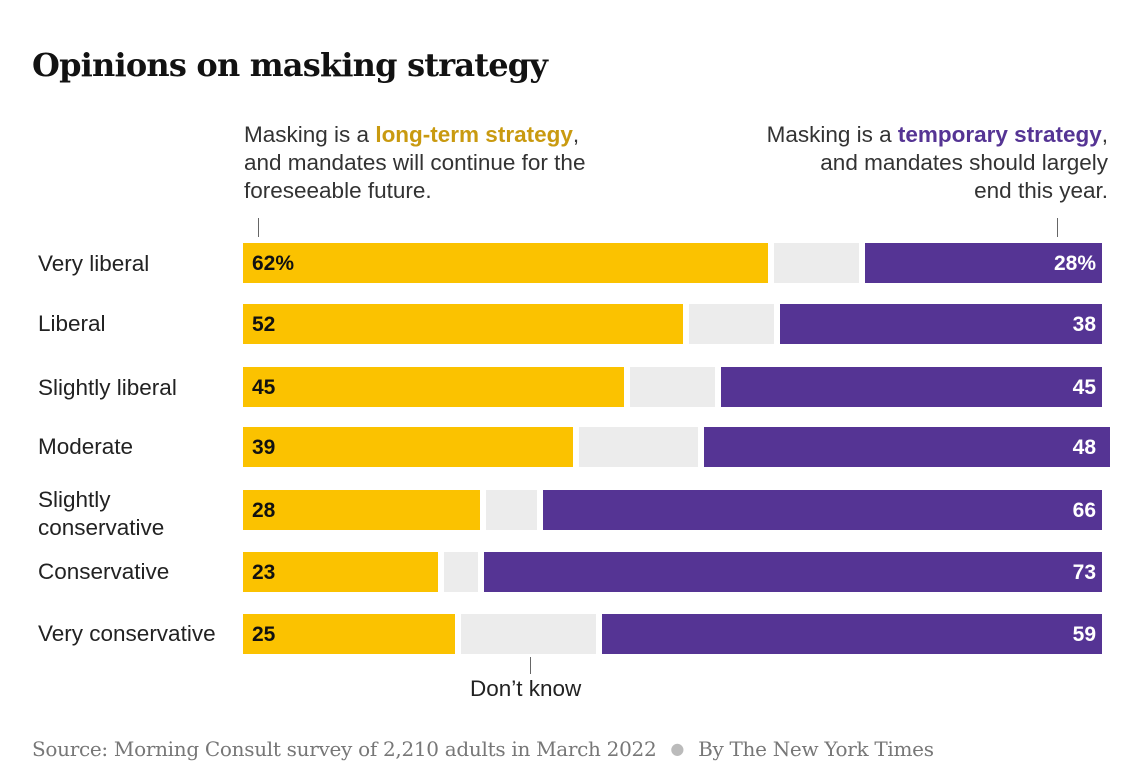 The image size is (1146, 782). Describe the element at coordinates (474, 134) in the screenshot. I see `annotation-long-term-highlight: long-term strategy` at that location.